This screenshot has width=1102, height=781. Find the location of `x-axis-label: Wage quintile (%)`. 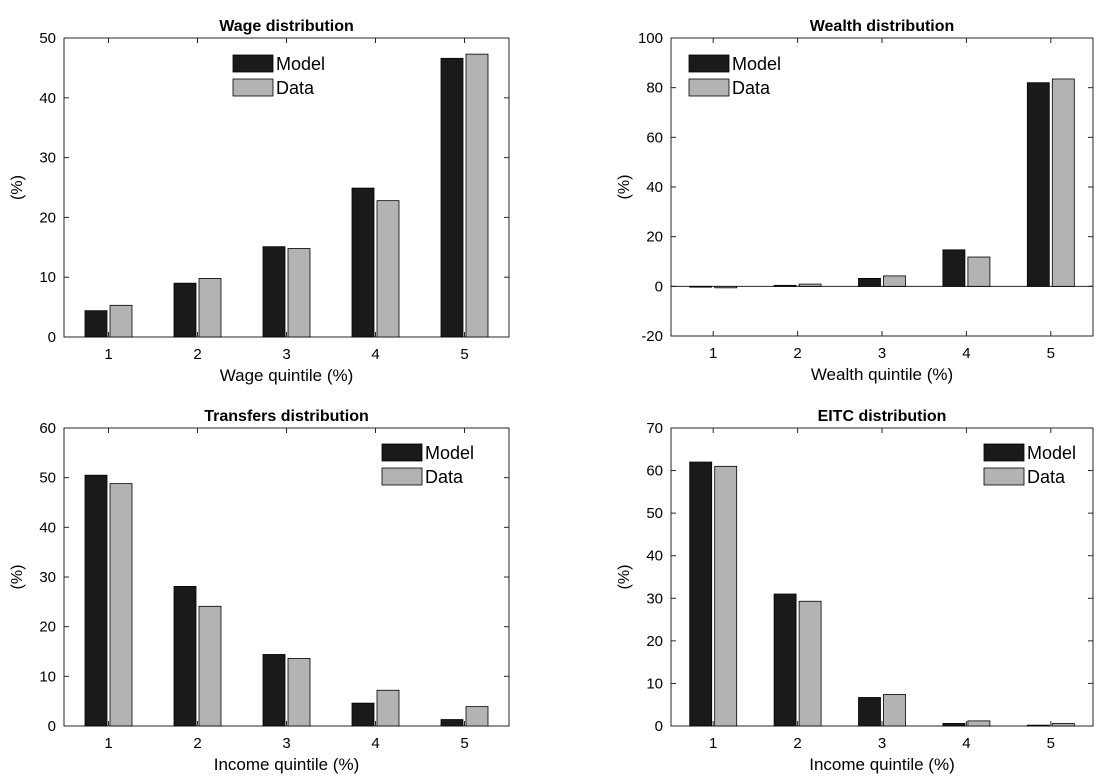

x-axis-label: Wage quintile (%) is located at coordinates (287, 375).